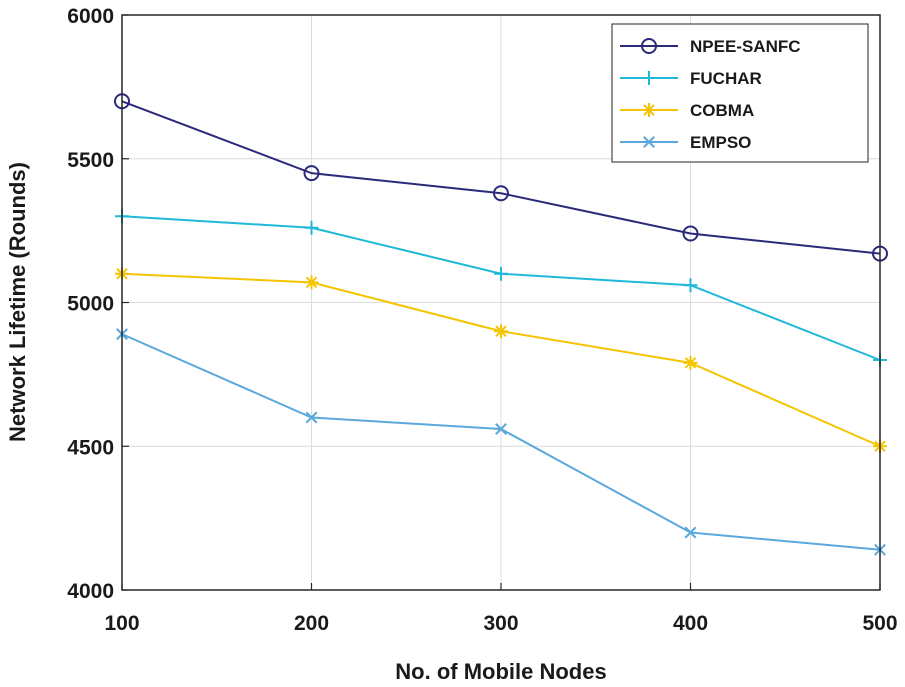 The width and height of the screenshot is (905, 687). I want to click on legend-label: COBMA, so click(722, 110).